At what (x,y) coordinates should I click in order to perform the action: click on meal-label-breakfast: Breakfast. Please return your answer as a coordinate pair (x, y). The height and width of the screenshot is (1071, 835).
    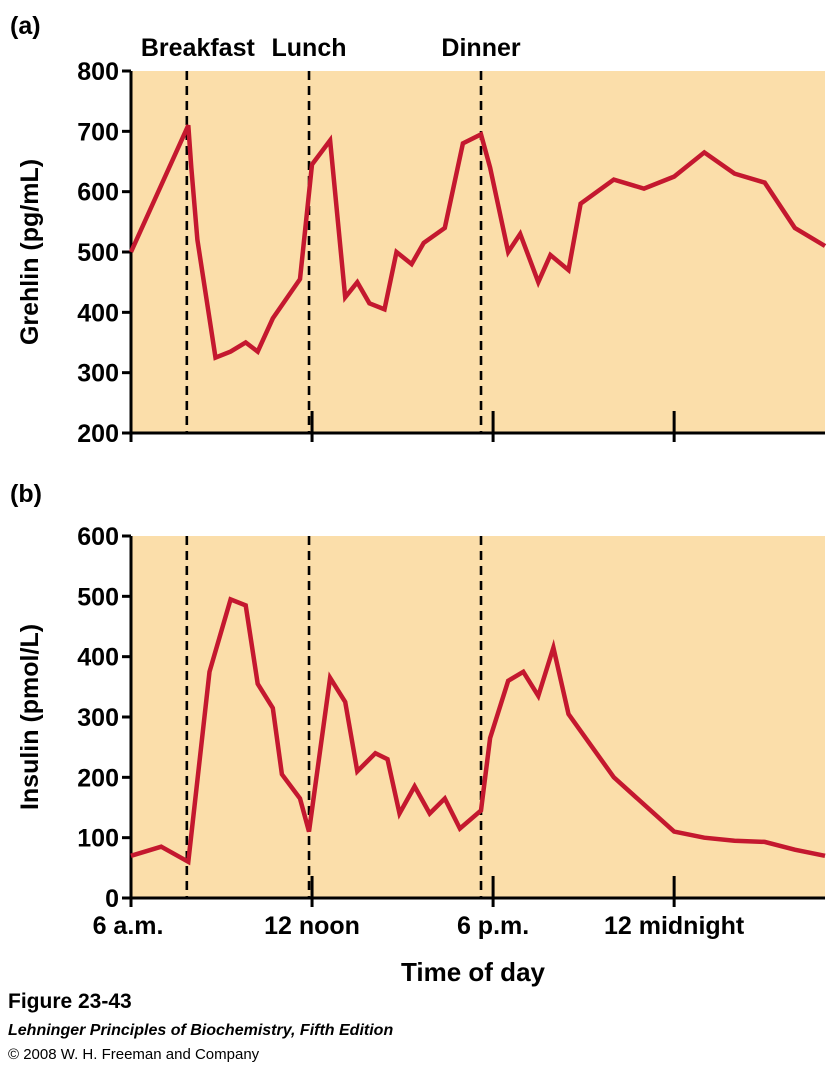
    Looking at the image, I should click on (198, 48).